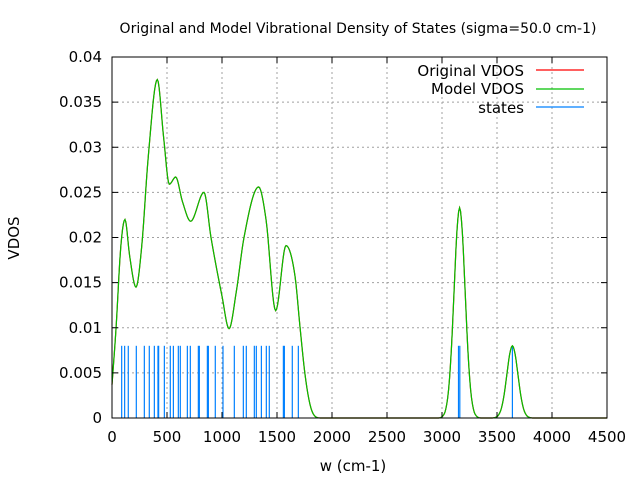  Describe the element at coordinates (80, 283) in the screenshot. I see `y-tick-label: 0.015` at that location.